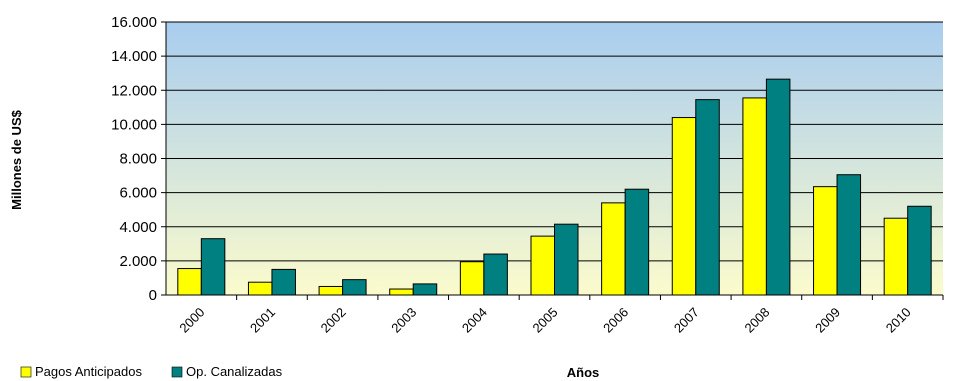  I want to click on bar-op-canalizadas-2010, so click(919, 250).